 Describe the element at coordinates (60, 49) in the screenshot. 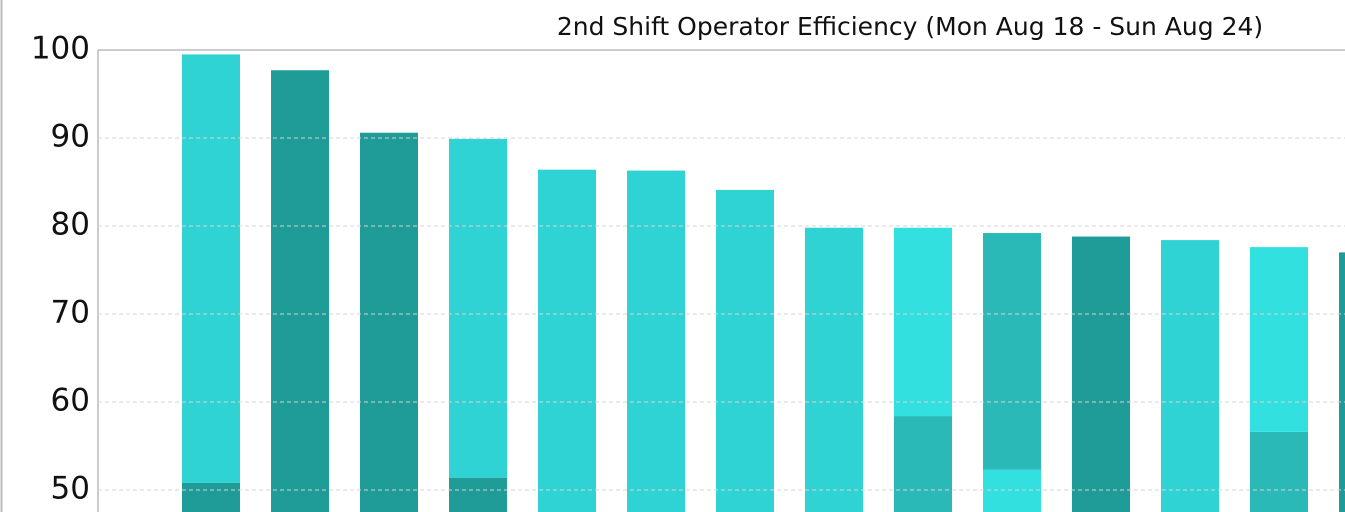

I see `y-tick-label: 100` at that location.